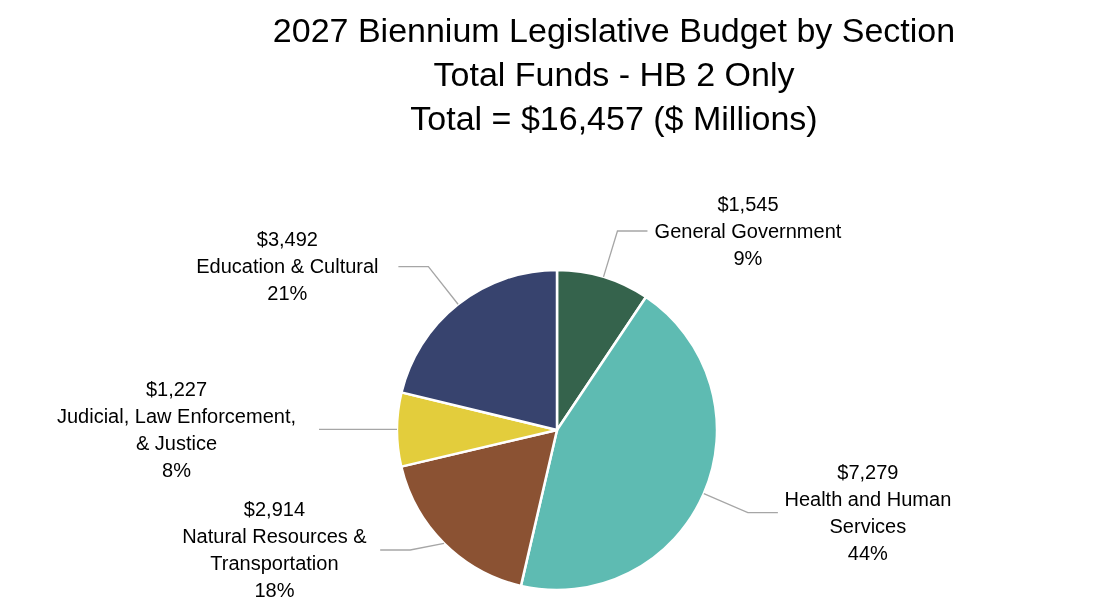  What do you see at coordinates (274, 509) in the screenshot?
I see `data-label: $2,914` at bounding box center [274, 509].